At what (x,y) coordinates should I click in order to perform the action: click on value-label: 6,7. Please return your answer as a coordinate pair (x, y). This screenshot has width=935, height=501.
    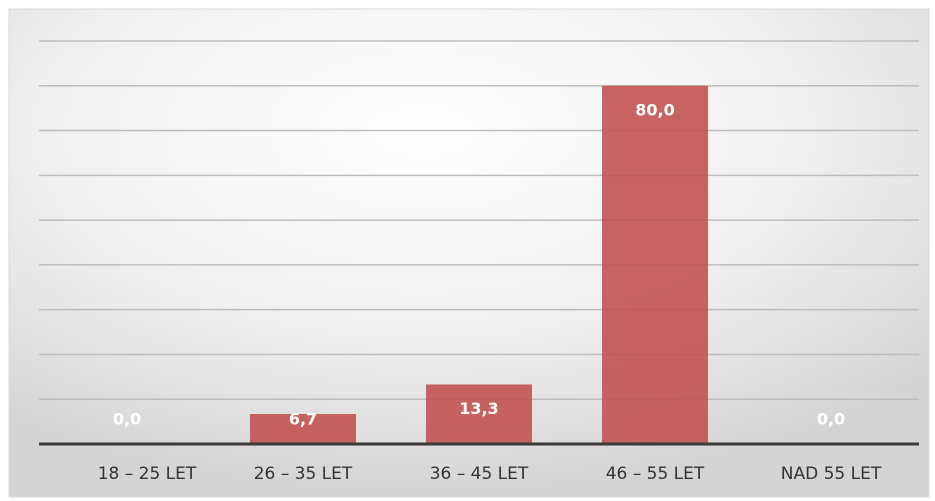
    Looking at the image, I should click on (303, 419).